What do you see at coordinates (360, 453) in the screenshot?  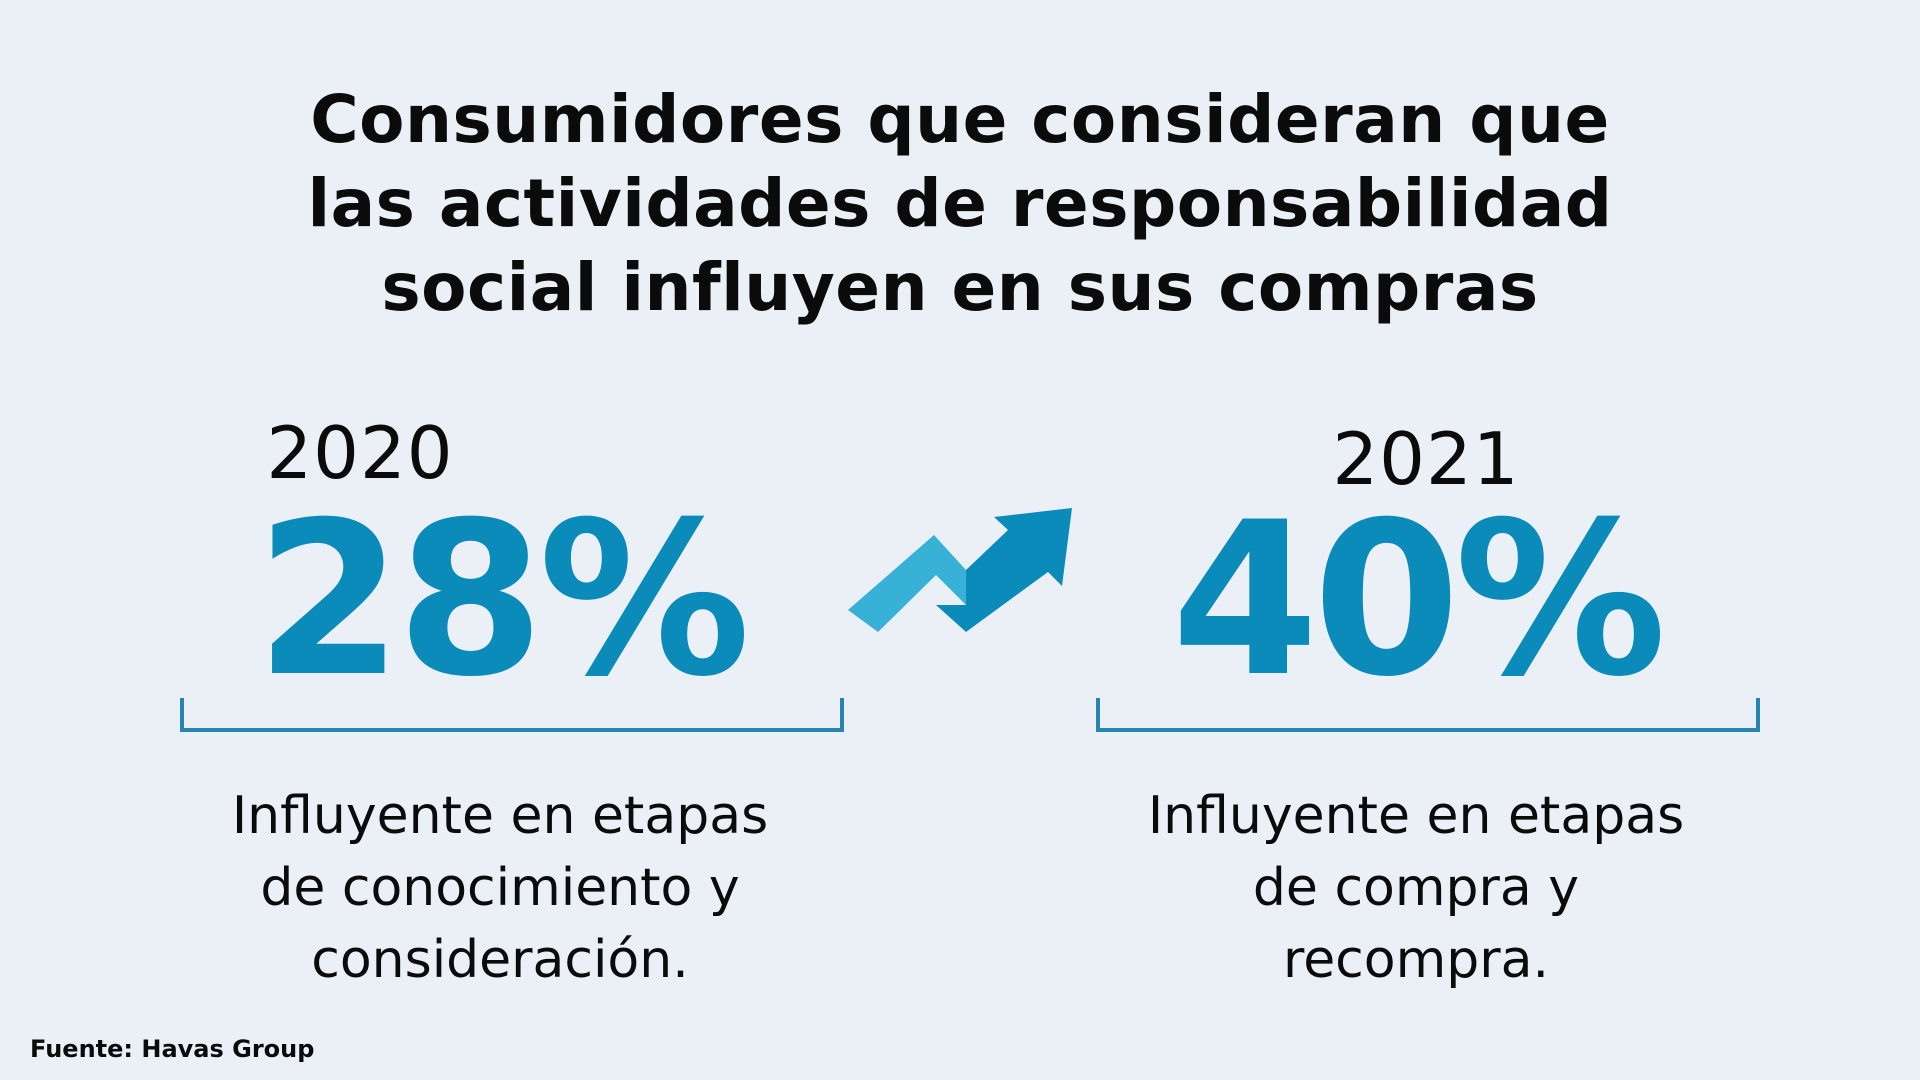 I see `year-label: 2020` at bounding box center [360, 453].